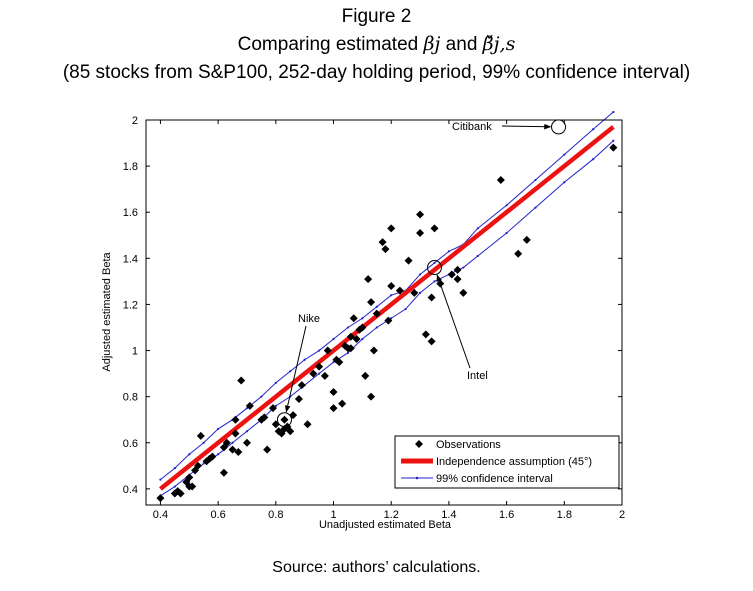 Image resolution: width=753 pixels, height=591 pixels. What do you see at coordinates (330, 44) in the screenshot?
I see `title-prefix: Comparing estimated` at bounding box center [330, 44].